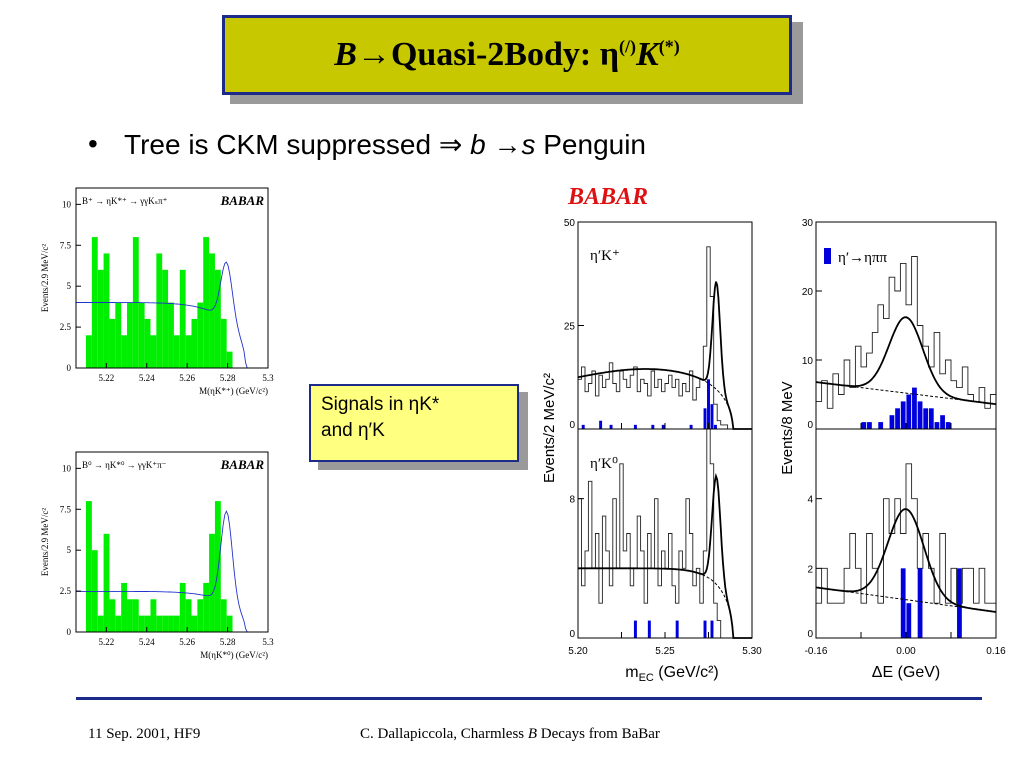  What do you see at coordinates (353, 430) in the screenshot?
I see `callout-line-2: and η′K` at bounding box center [353, 430].